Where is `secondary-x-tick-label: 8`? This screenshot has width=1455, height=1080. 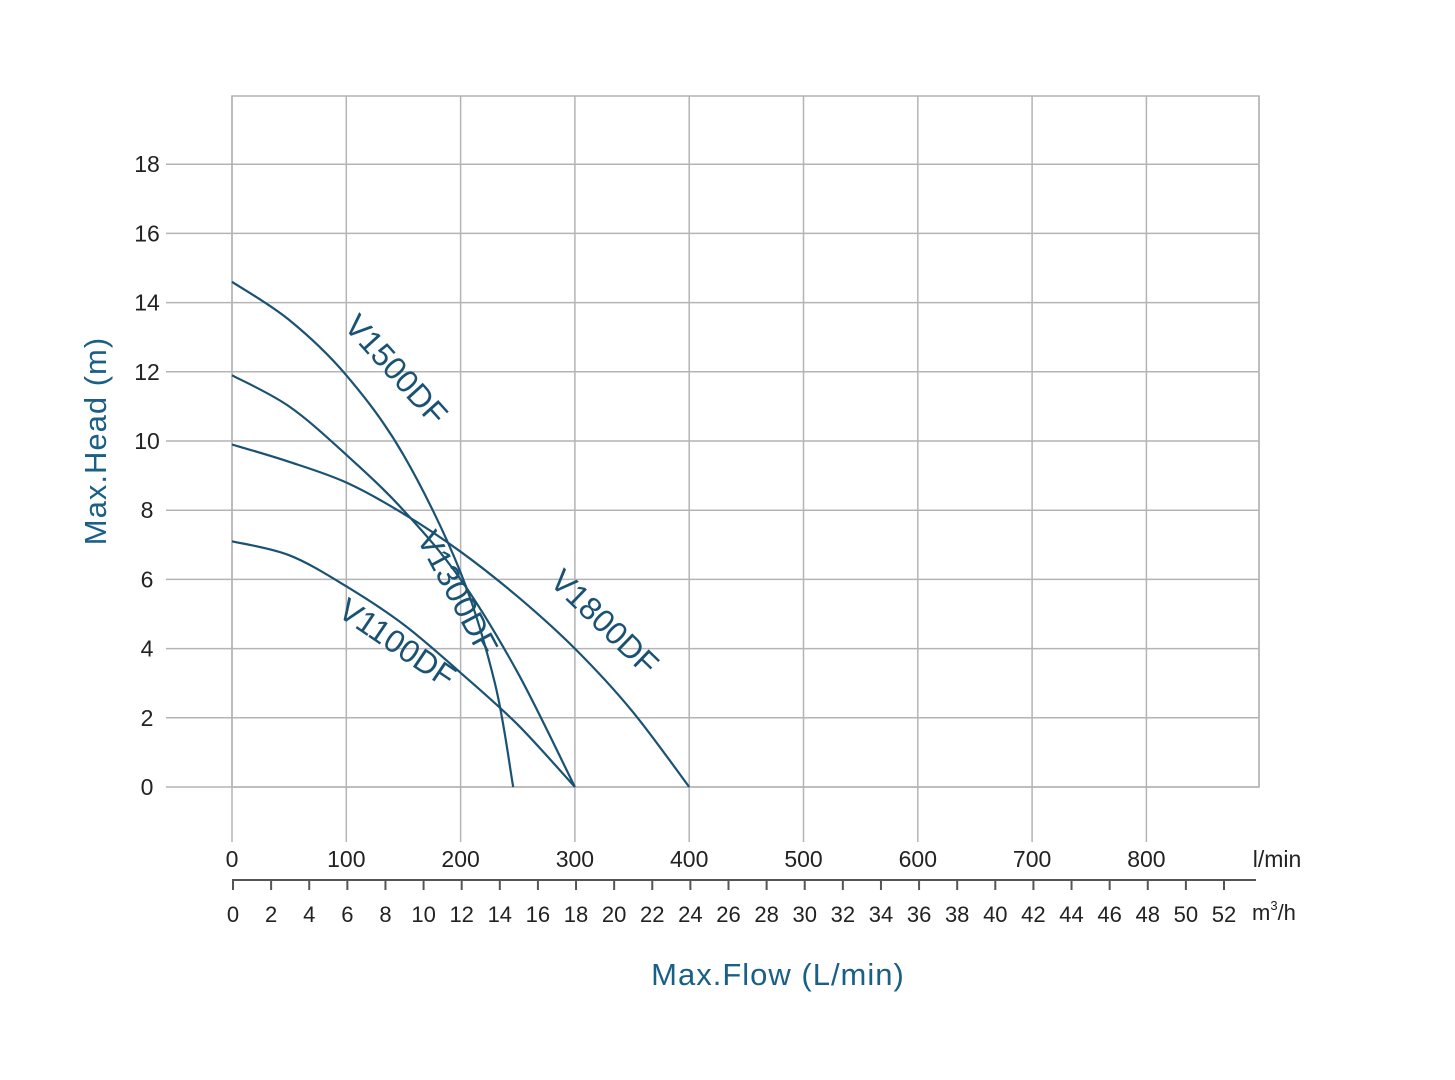 secondary-x-tick-label: 8 is located at coordinates (385, 914).